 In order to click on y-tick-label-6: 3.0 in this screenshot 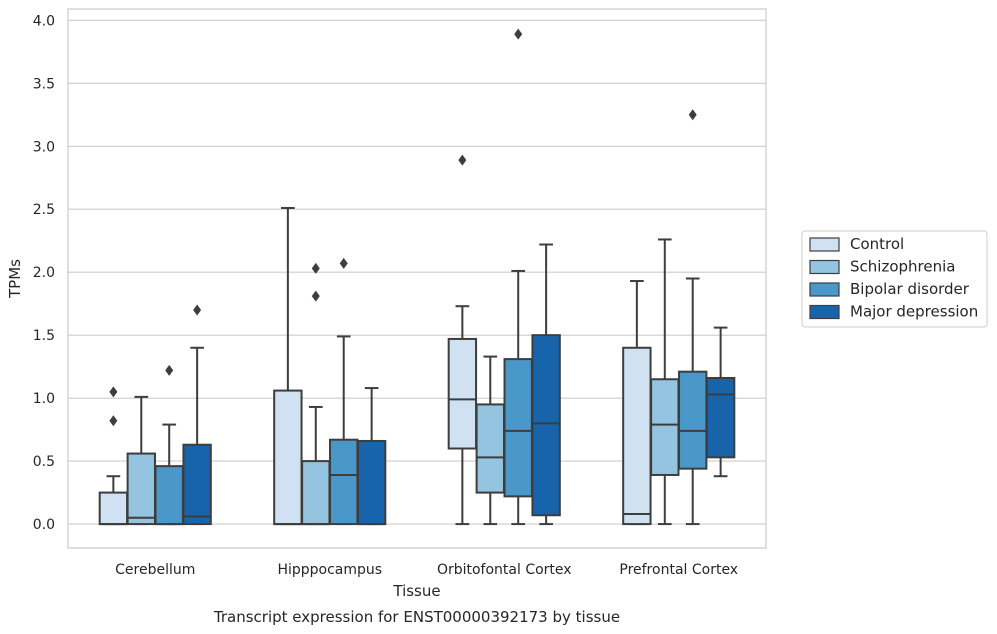, I will do `click(44, 147)`.